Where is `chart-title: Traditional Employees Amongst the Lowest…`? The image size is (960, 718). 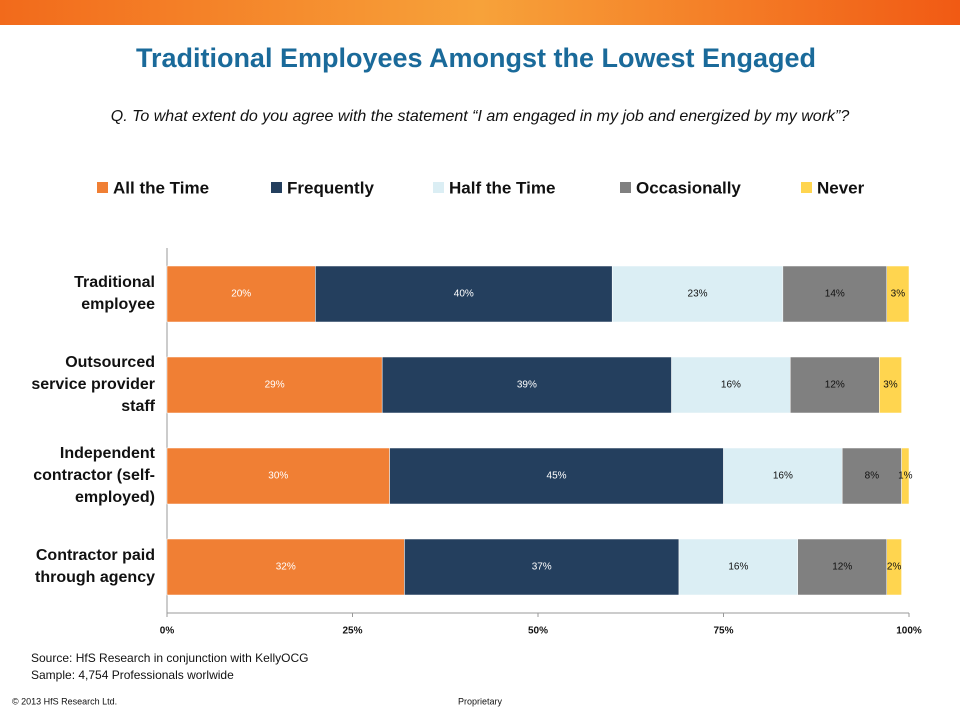 chart-title: Traditional Employees Amongst the Lowest… is located at coordinates (476, 58).